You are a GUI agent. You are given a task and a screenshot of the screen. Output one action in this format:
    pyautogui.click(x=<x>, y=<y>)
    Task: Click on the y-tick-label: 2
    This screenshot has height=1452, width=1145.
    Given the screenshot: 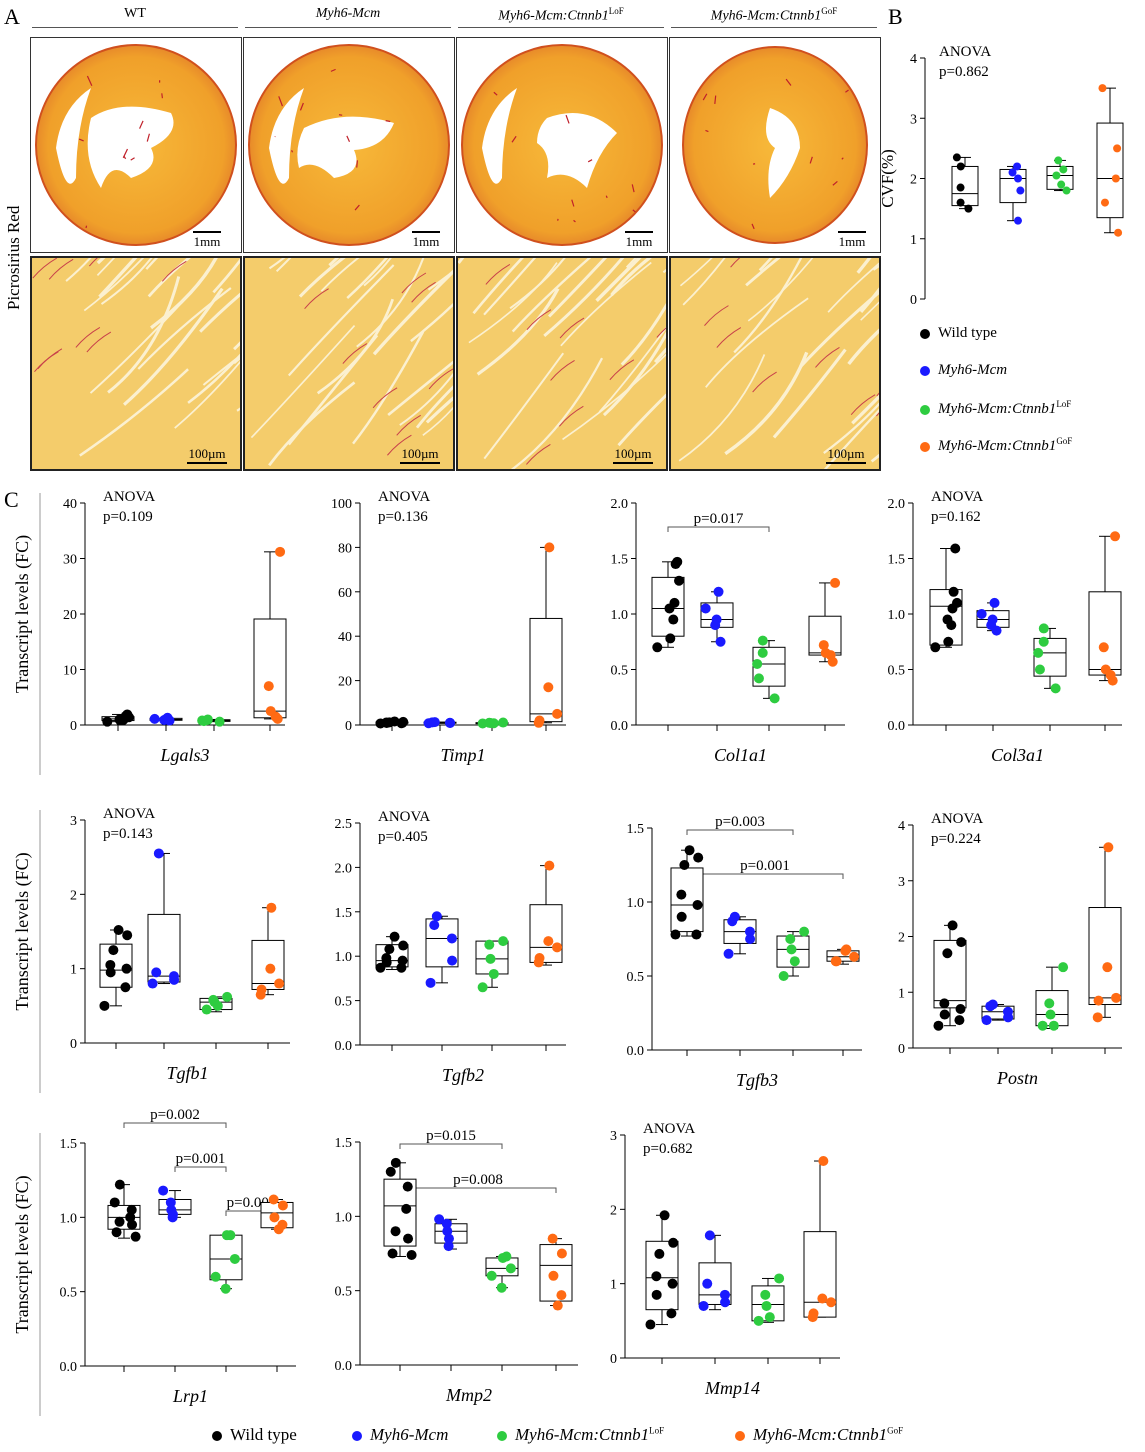 What is the action you would take?
    pyautogui.click(x=73, y=895)
    